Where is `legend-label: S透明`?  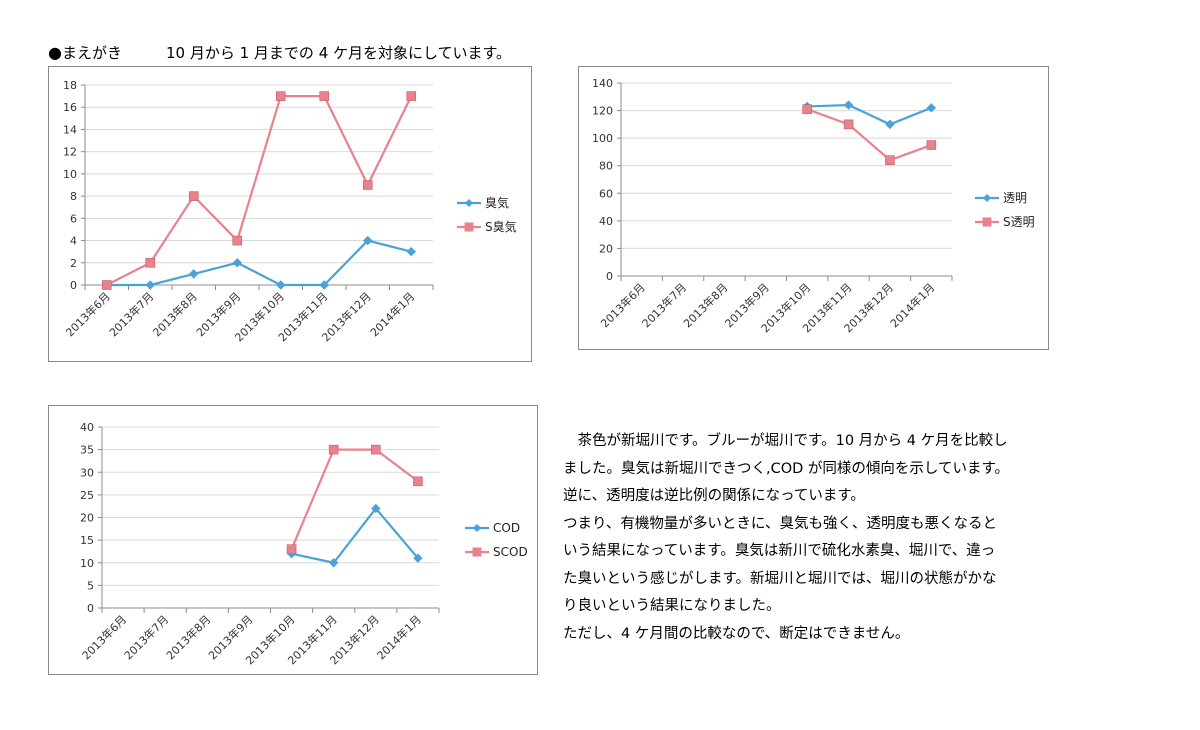 legend-label: S透明 is located at coordinates (1019, 222).